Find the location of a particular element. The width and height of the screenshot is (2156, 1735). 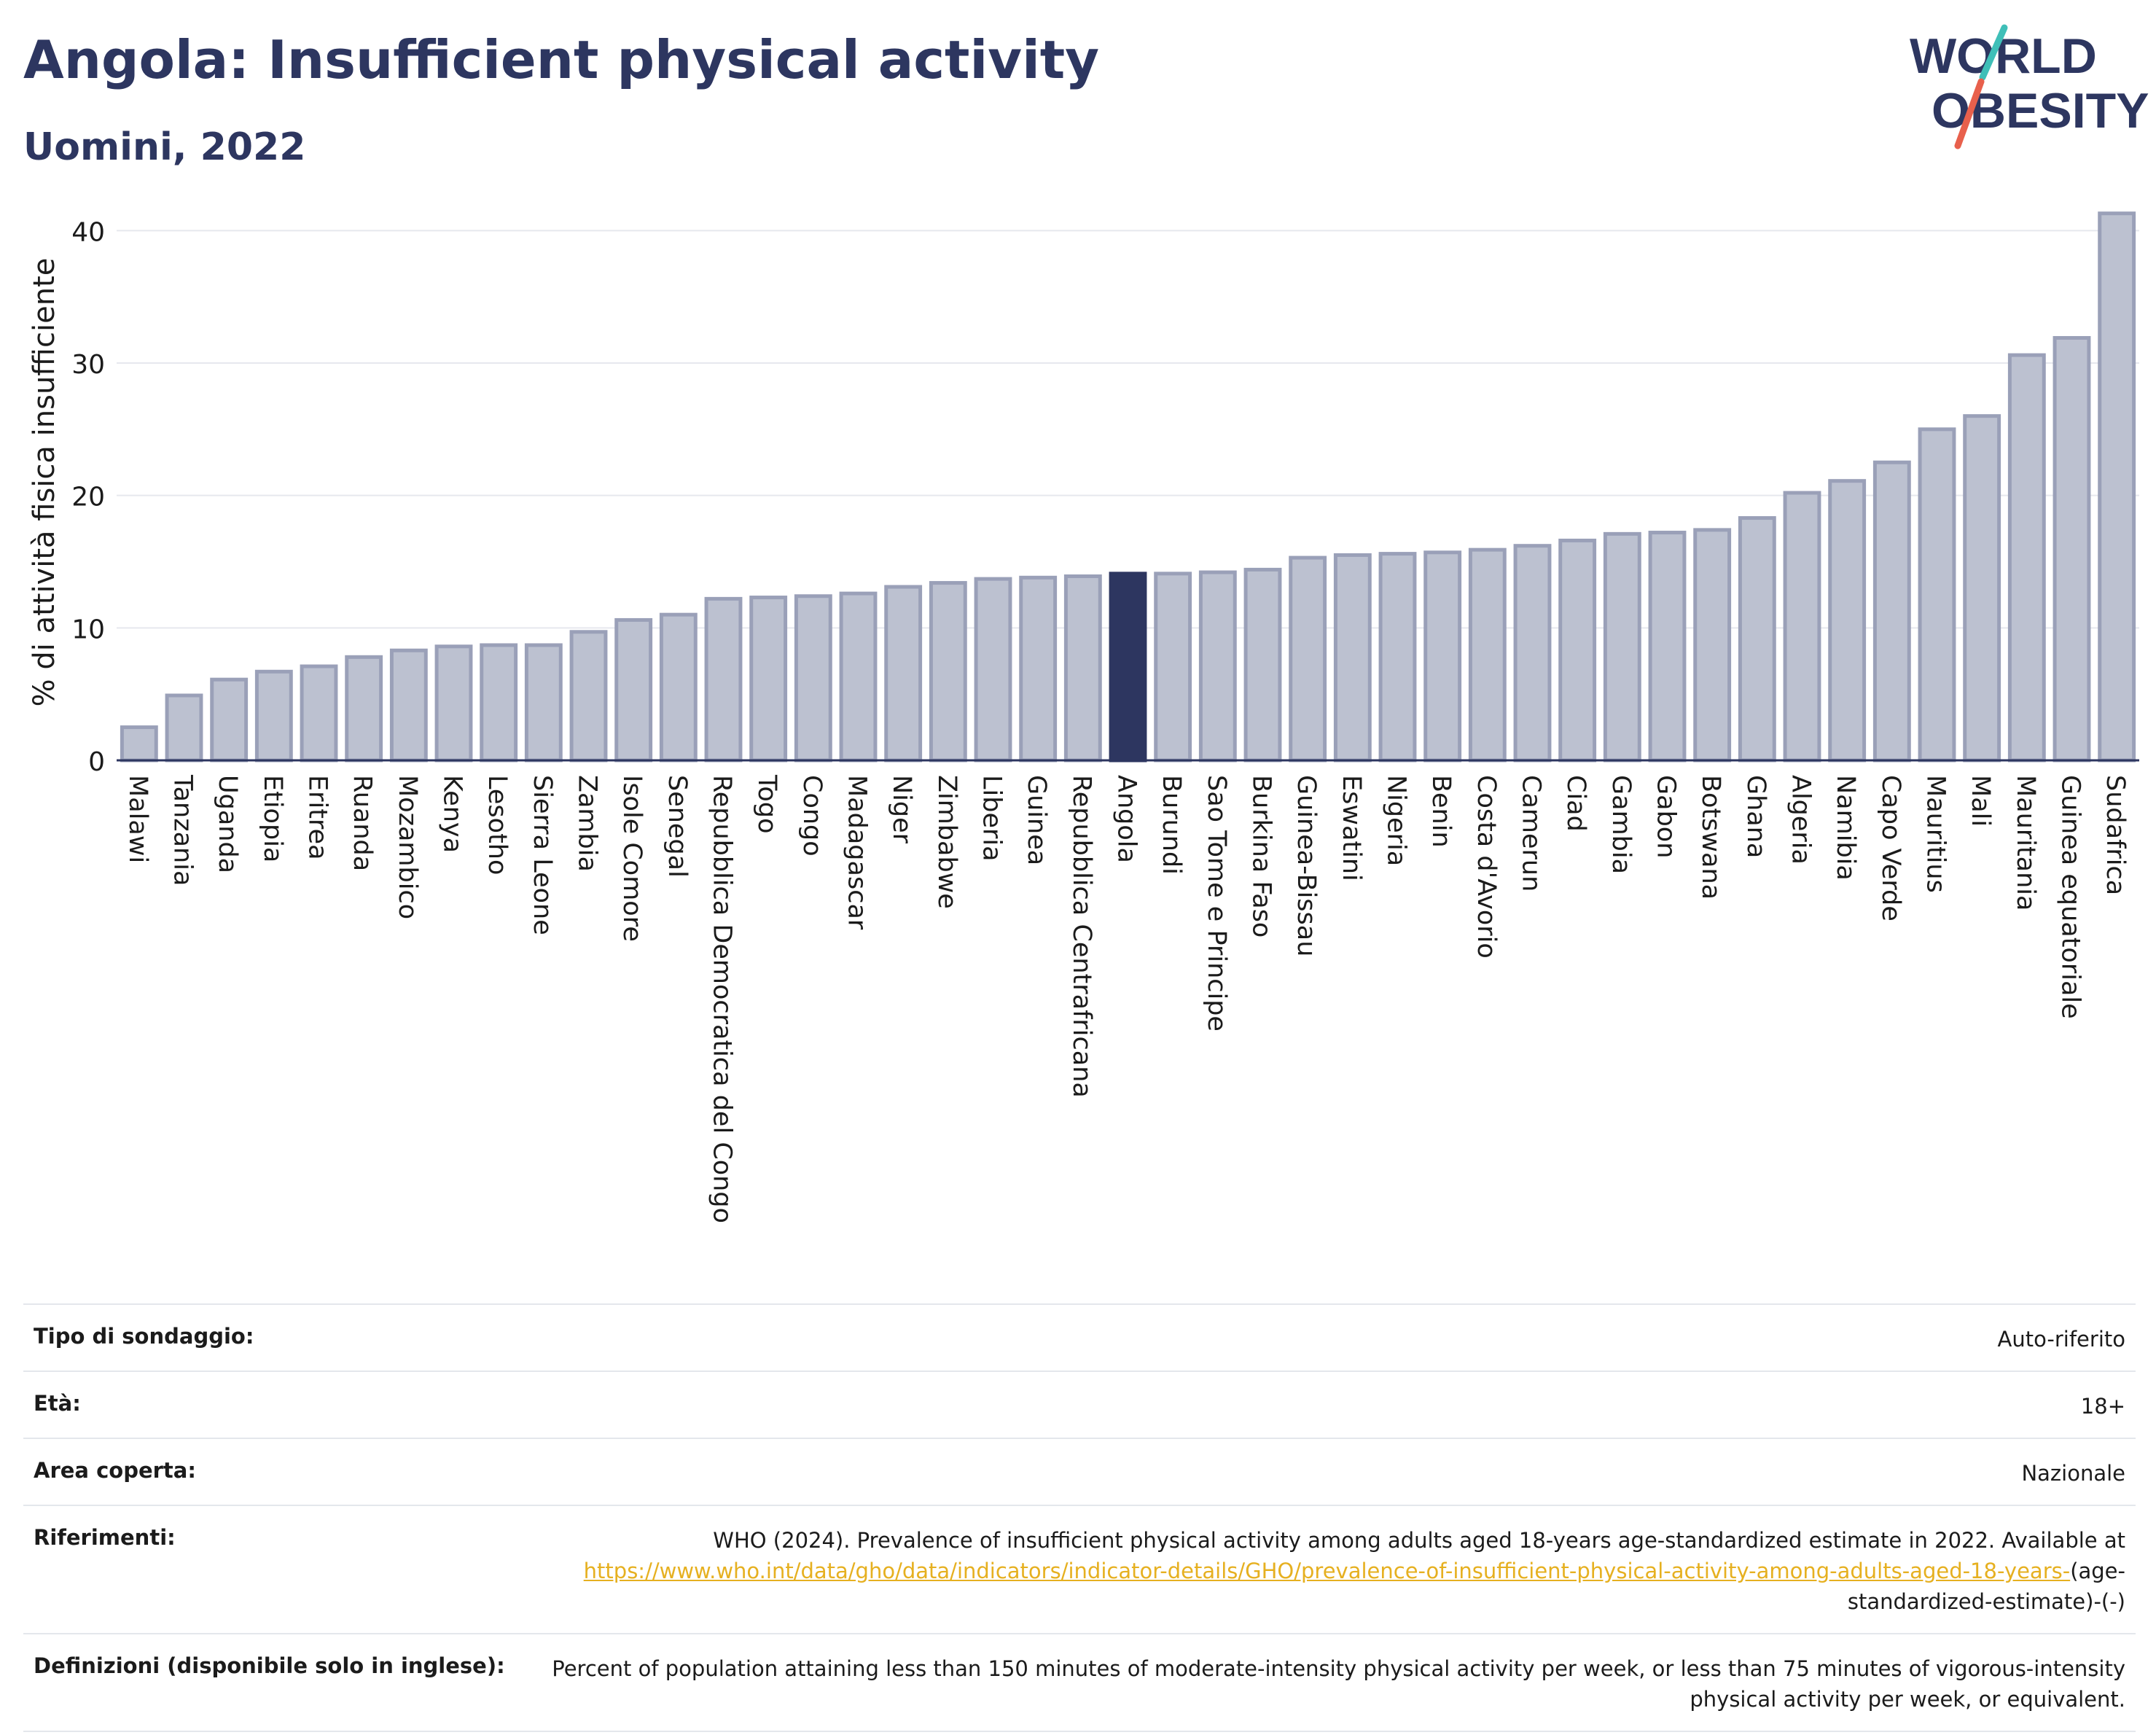

x-tick-label: Sierra Leone is located at coordinates (542, 855).